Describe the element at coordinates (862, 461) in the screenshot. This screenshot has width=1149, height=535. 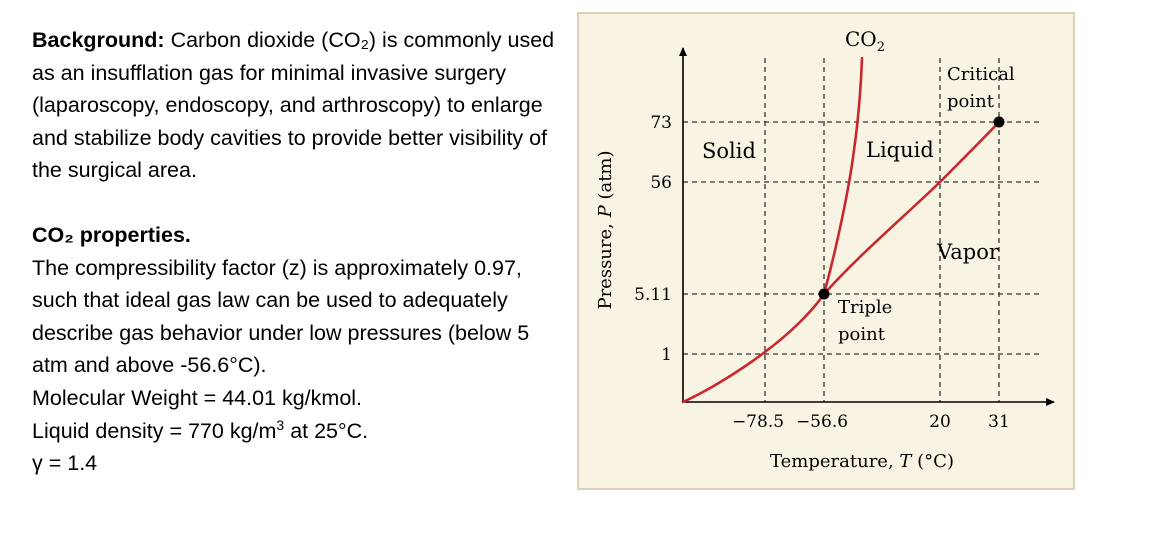
I see `x-axis-label: Temperature, T (°C)` at that location.